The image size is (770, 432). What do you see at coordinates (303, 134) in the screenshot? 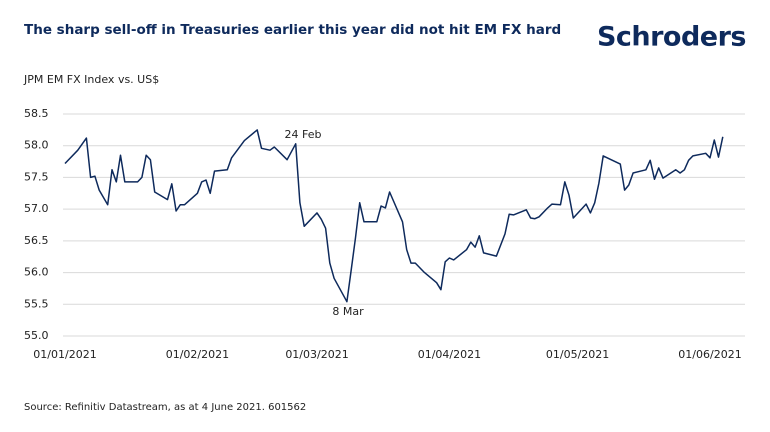
I see `annotation: 24 Feb` at bounding box center [303, 134].